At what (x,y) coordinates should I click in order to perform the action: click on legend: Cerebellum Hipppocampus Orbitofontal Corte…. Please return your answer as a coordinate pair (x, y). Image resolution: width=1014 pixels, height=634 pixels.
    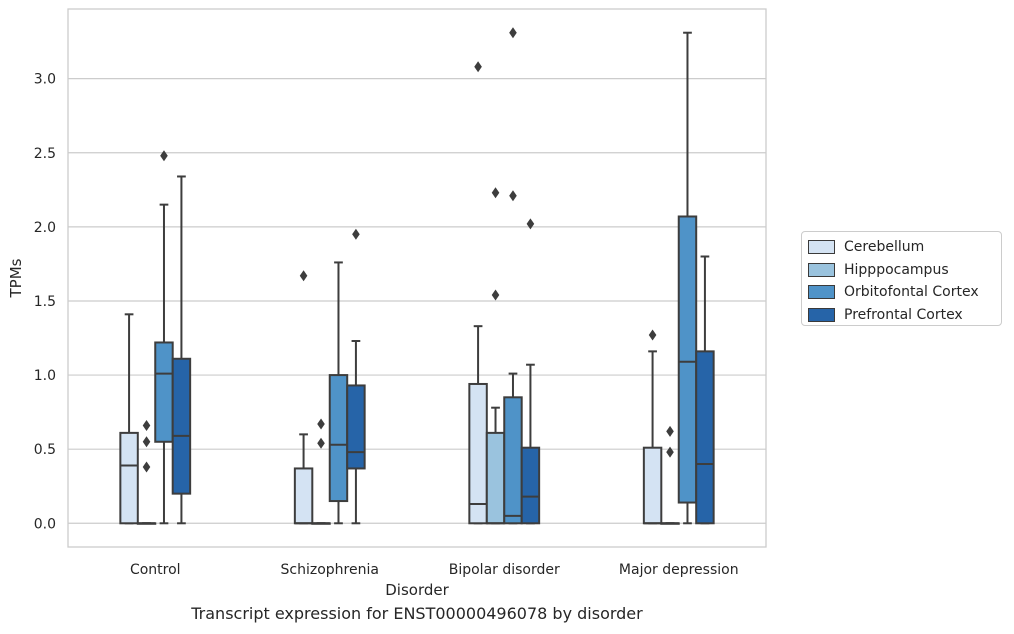
    Looking at the image, I should click on (901, 278).